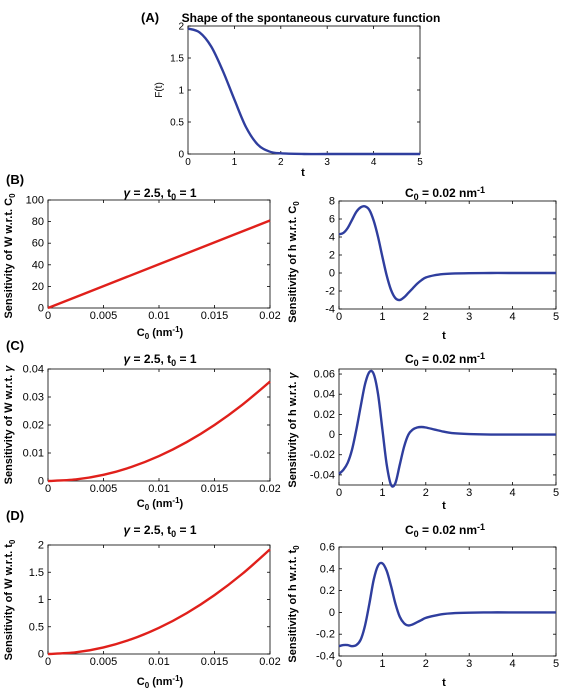  Describe the element at coordinates (160, 504) in the screenshot. I see `x-axis-label: C0 (nm-1)` at that location.